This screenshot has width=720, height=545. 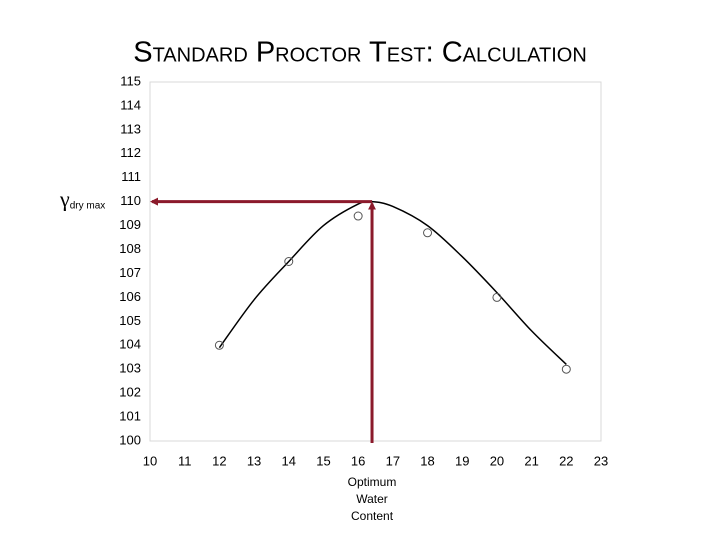 What do you see at coordinates (393, 460) in the screenshot?
I see `x-tick-label: 17` at bounding box center [393, 460].